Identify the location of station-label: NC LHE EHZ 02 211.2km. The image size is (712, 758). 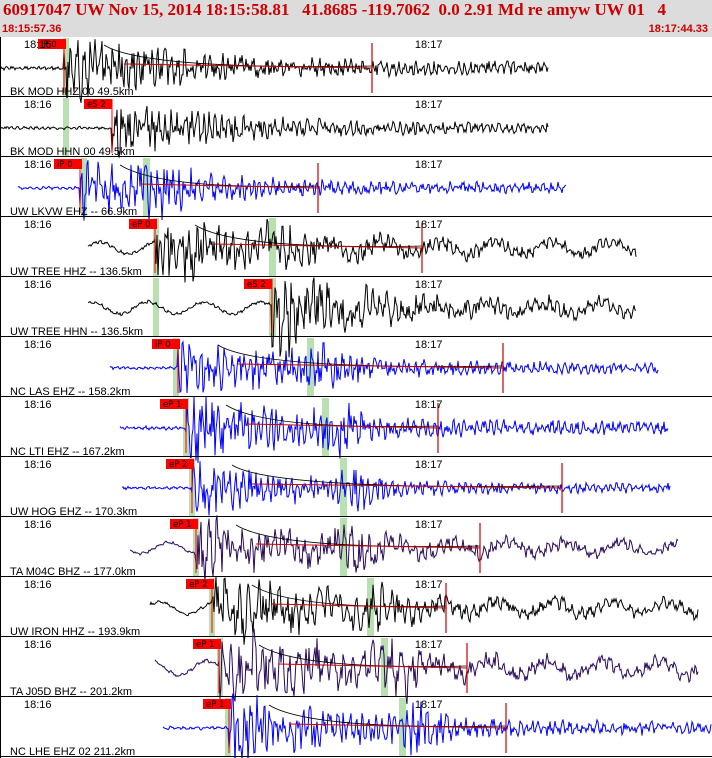
(72, 752).